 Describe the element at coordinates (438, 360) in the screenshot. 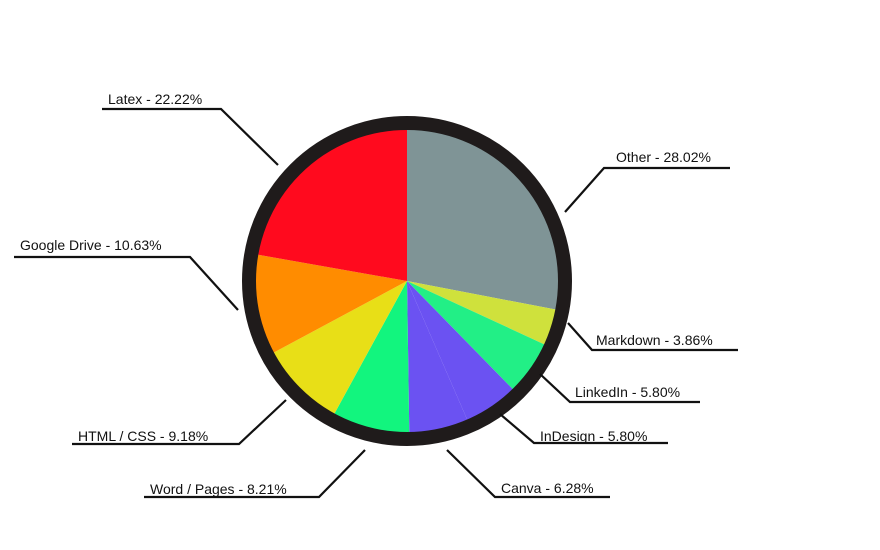

I see `pie-slice-canva` at that location.